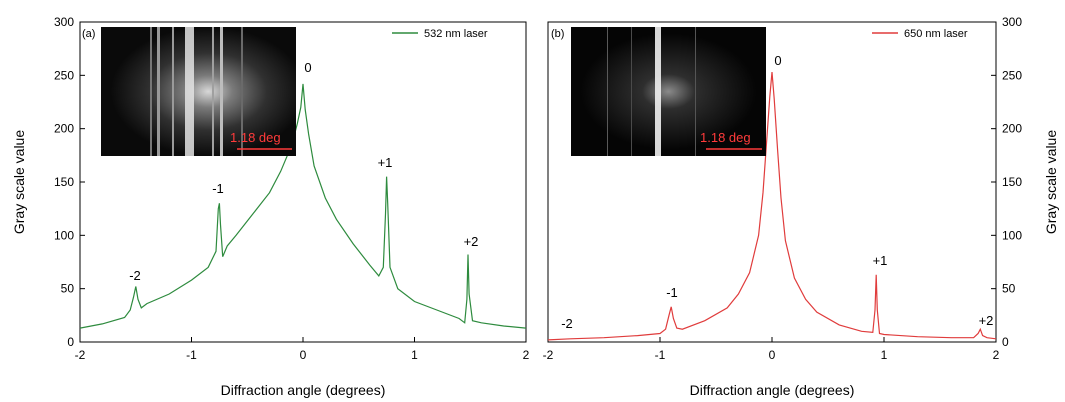  What do you see at coordinates (936, 34) in the screenshot?
I see `legend-label-b: 650 nm laser` at bounding box center [936, 34].